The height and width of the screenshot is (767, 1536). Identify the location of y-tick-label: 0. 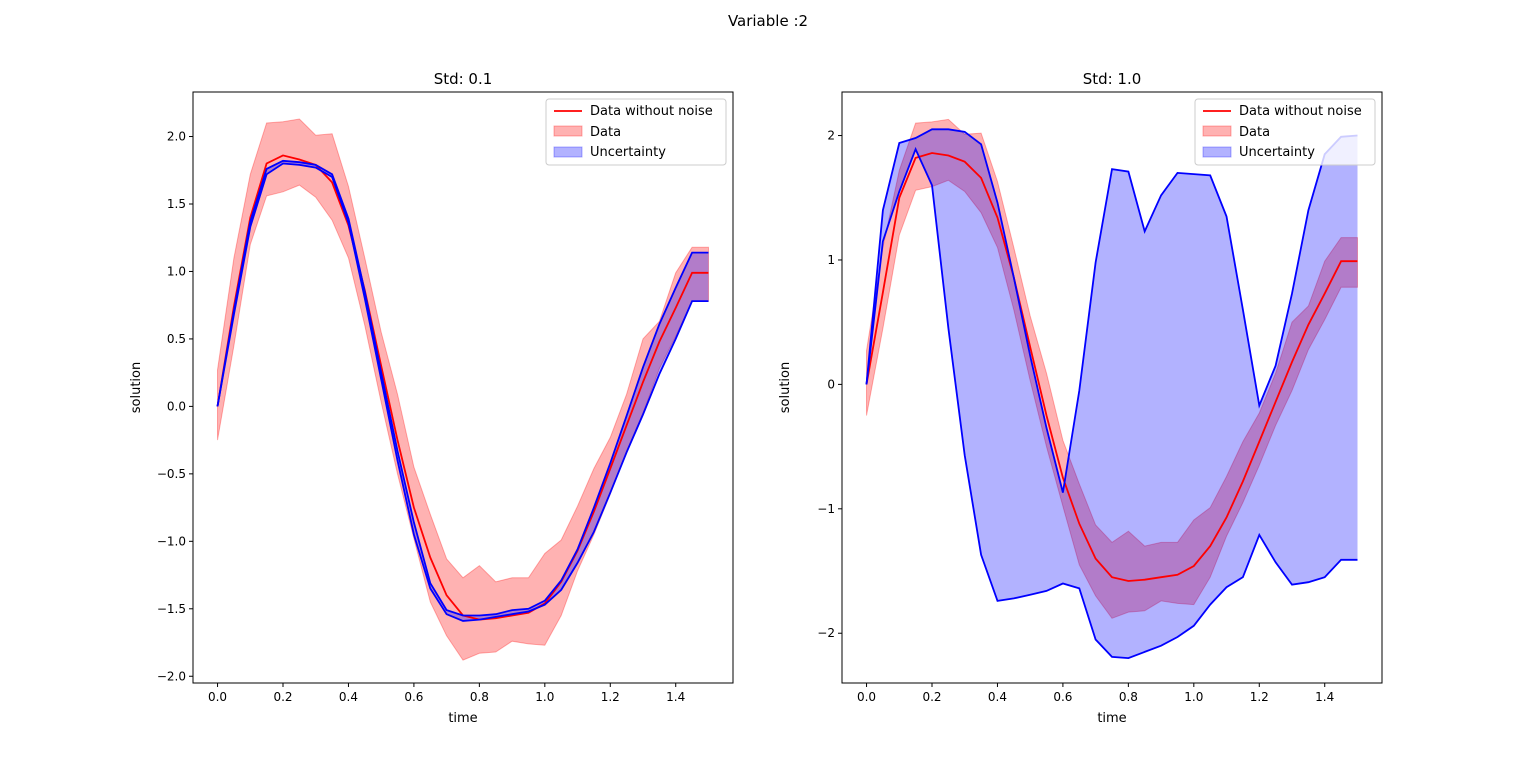
(831, 384).